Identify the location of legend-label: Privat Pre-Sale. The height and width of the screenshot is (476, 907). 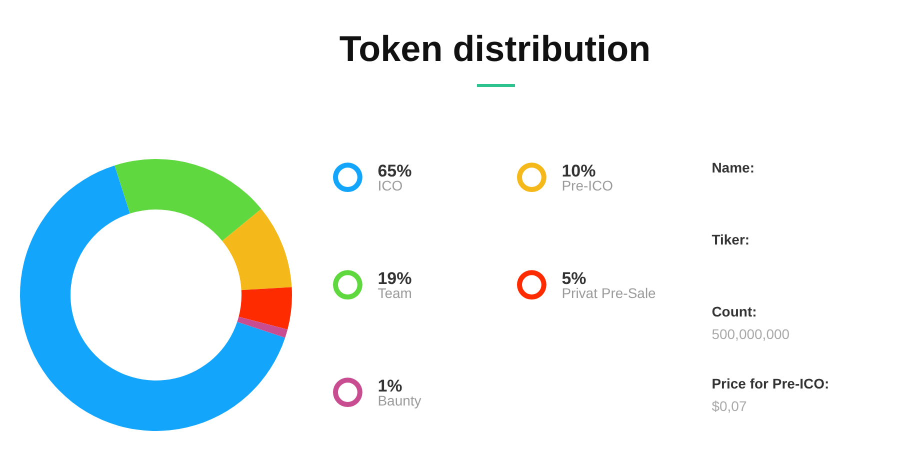
(609, 293).